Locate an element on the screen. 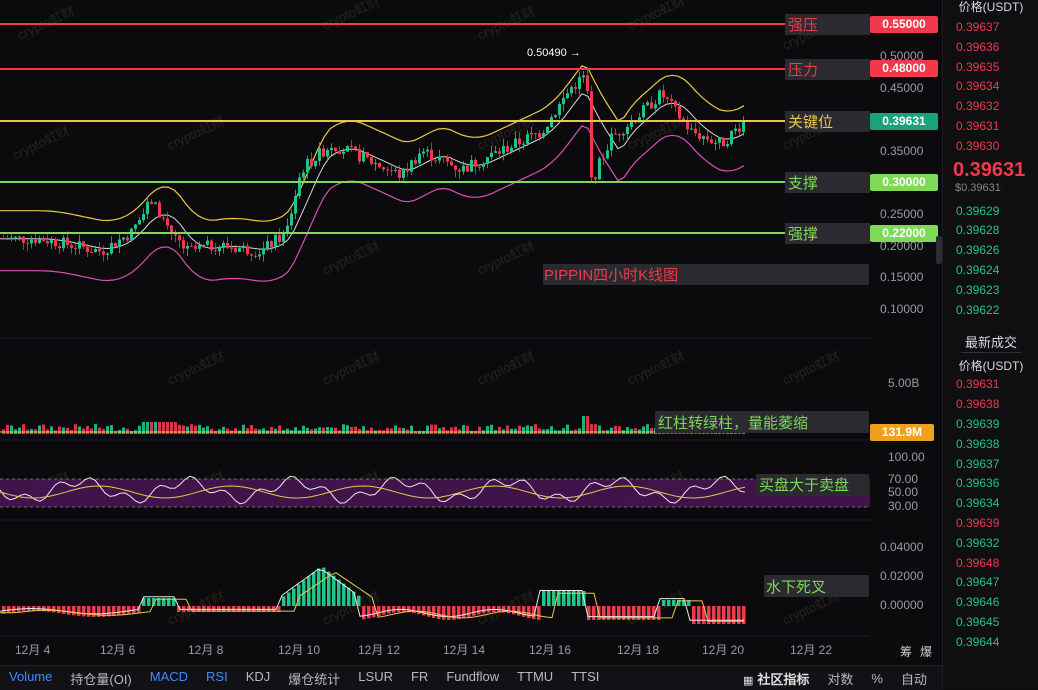  trade-price: 0.39648 is located at coordinates (978, 562).